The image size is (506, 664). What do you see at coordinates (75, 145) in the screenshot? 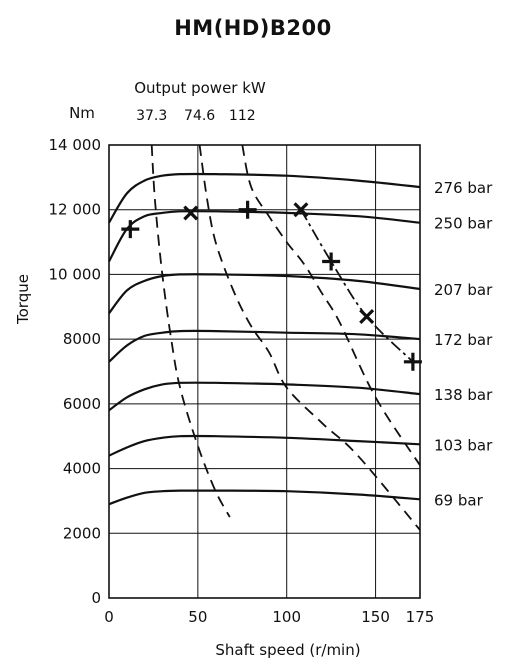
I see `y-tick-label: 14 000` at bounding box center [75, 145].